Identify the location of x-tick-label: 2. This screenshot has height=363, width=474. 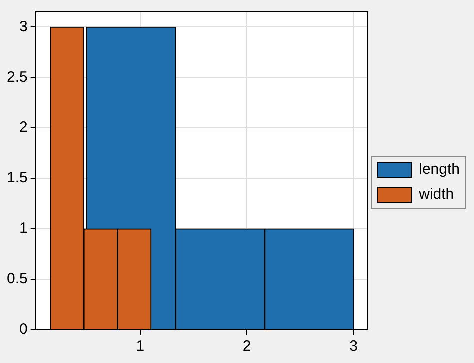
(247, 347).